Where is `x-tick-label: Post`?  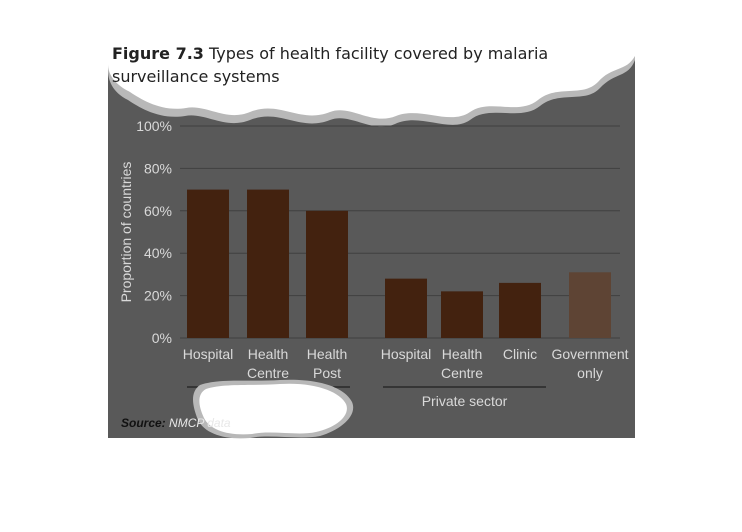 x-tick-label: Post is located at coordinates (327, 373).